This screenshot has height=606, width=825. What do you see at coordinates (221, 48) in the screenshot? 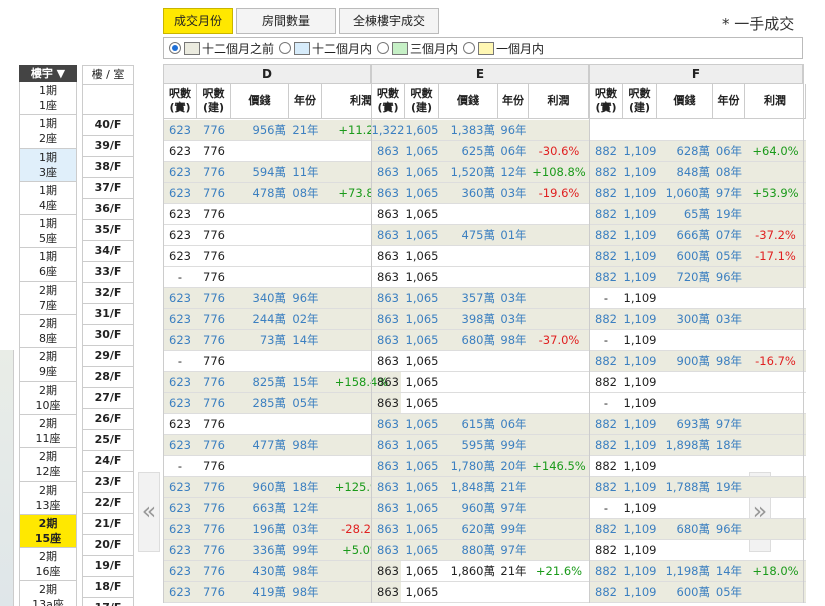
I see `legend-item-1: 十二個月之前` at bounding box center [221, 48].